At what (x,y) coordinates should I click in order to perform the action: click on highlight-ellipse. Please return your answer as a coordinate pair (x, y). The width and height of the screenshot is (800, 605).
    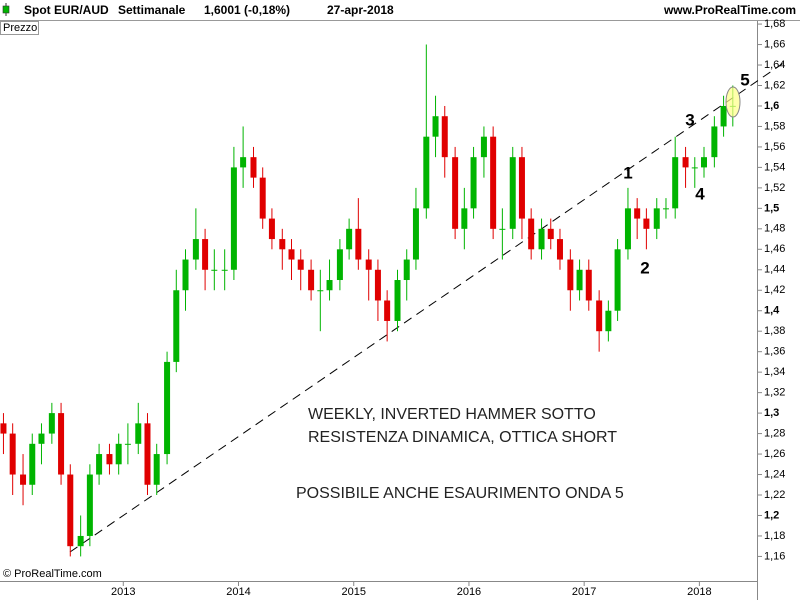
    Looking at the image, I should click on (733, 102).